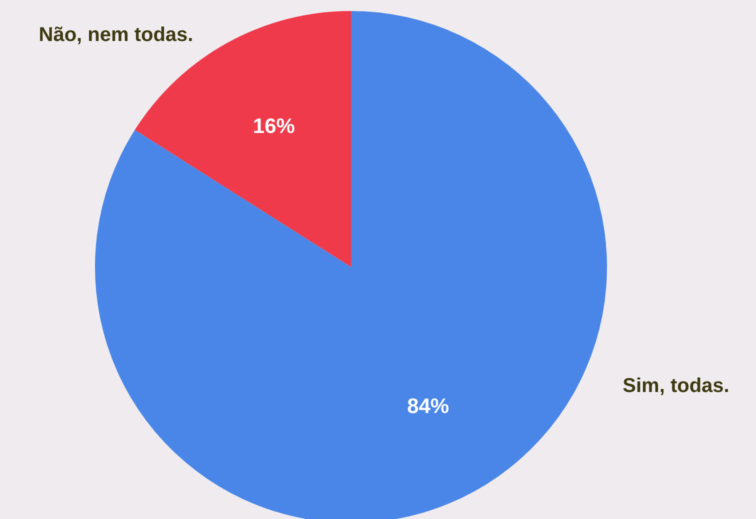  Describe the element at coordinates (676, 386) in the screenshot. I see `slice-label: Sim, todas.` at that location.